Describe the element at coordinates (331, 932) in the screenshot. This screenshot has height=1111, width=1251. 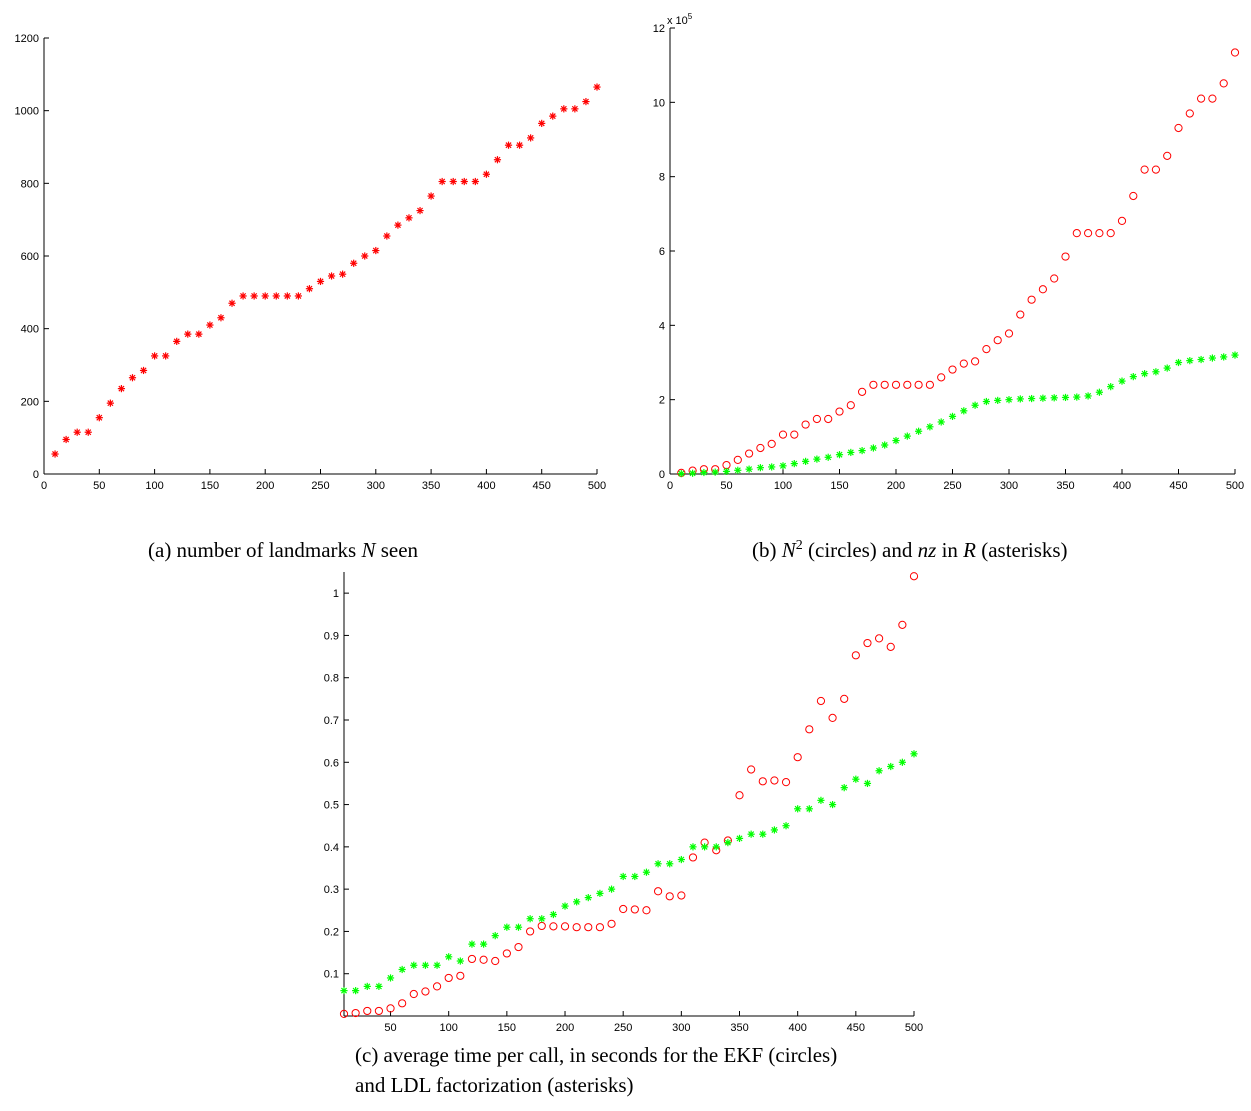
I see `y-tick-label: 0.2` at that location.